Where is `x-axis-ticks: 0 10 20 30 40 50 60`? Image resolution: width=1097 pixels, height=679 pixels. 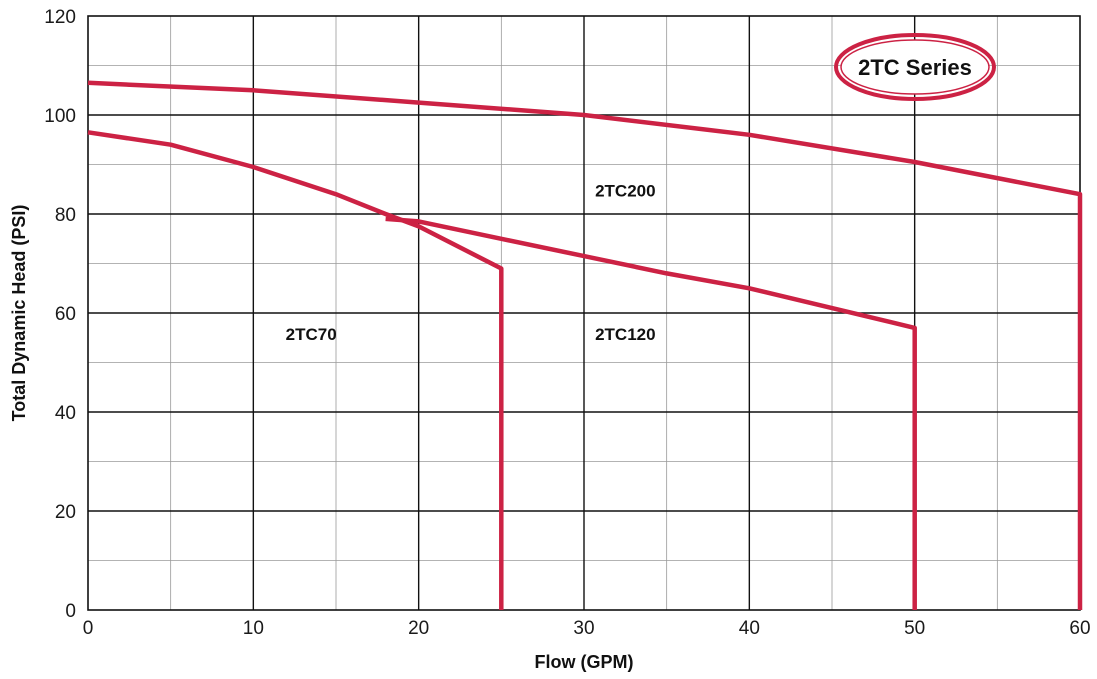 x-axis-ticks: 0 10 20 30 40 50 60 is located at coordinates (587, 628).